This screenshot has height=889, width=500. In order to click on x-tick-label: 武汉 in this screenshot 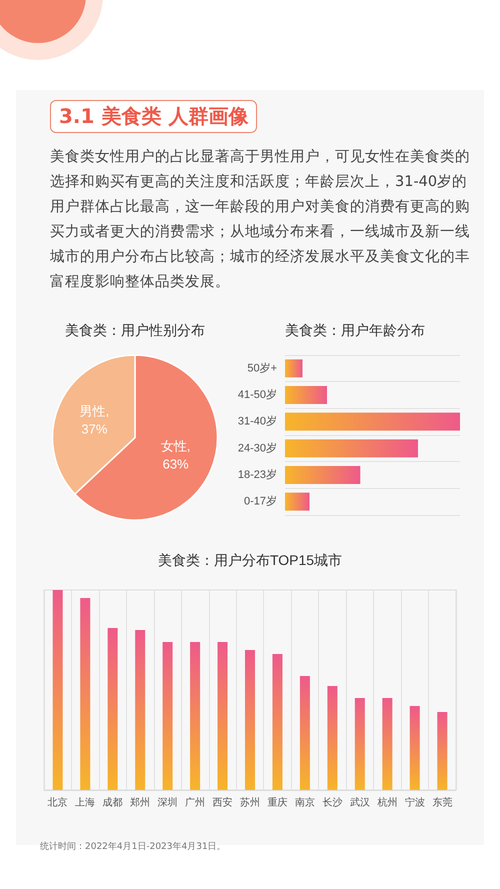, I will do `click(360, 802)`.